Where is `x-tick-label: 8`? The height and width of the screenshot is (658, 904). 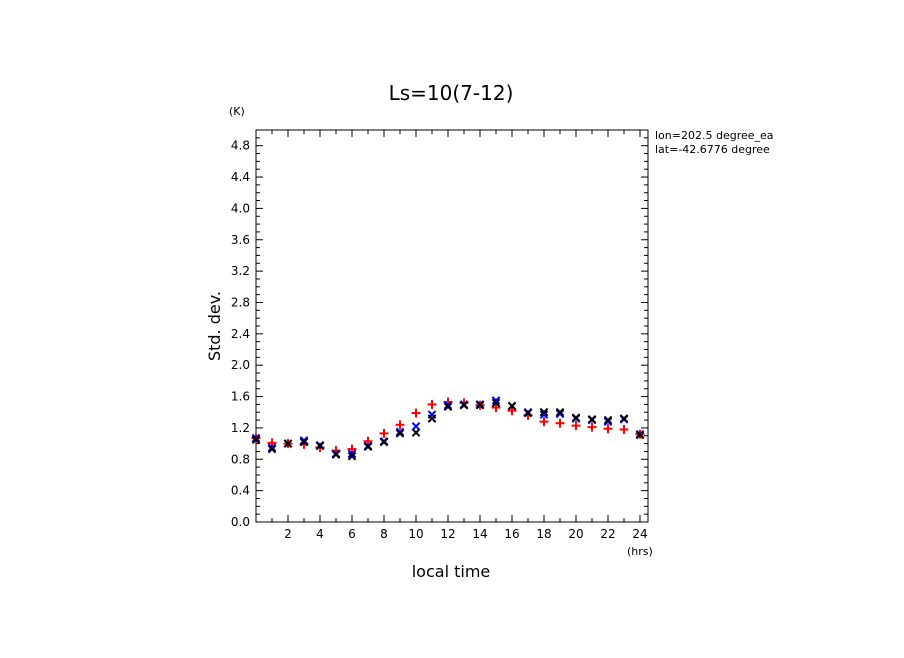
x-tick-label: 8 is located at coordinates (384, 534).